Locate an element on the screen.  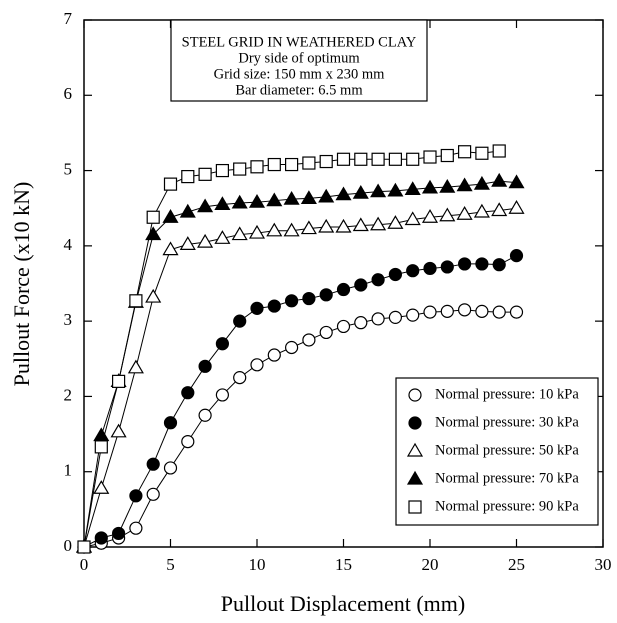
annotation: Bar diameter: 6.5 mm is located at coordinates (299, 90).